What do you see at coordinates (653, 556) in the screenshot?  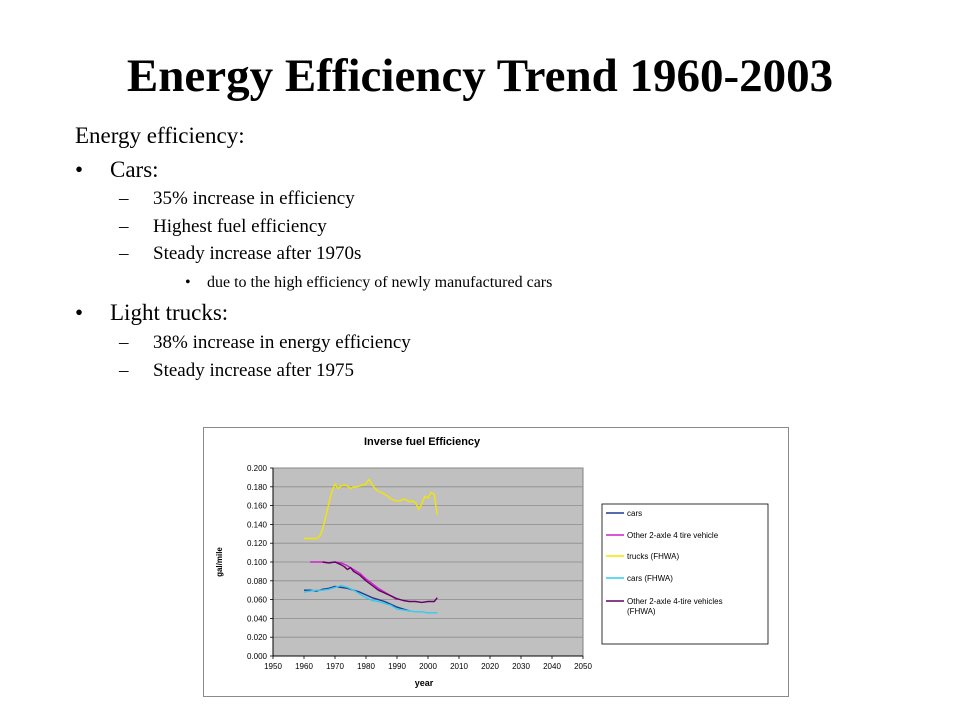 I see `legend-label: trucks (FHWA)` at bounding box center [653, 556].